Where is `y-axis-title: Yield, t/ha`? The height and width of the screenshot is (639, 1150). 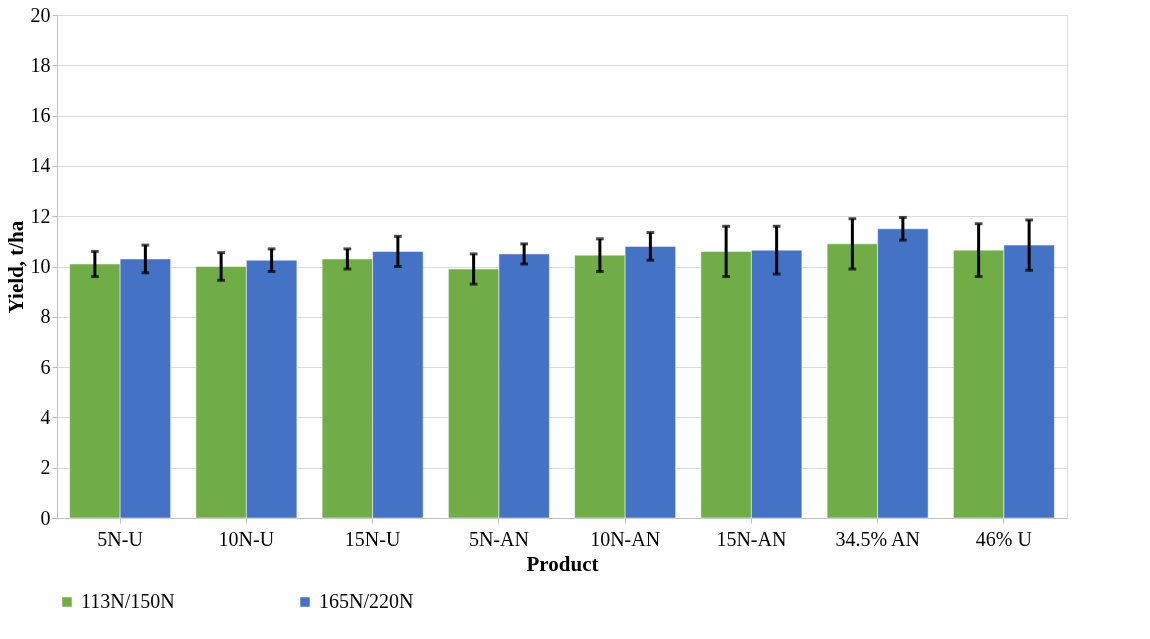 y-axis-title: Yield, t/ha is located at coordinates (15, 267).